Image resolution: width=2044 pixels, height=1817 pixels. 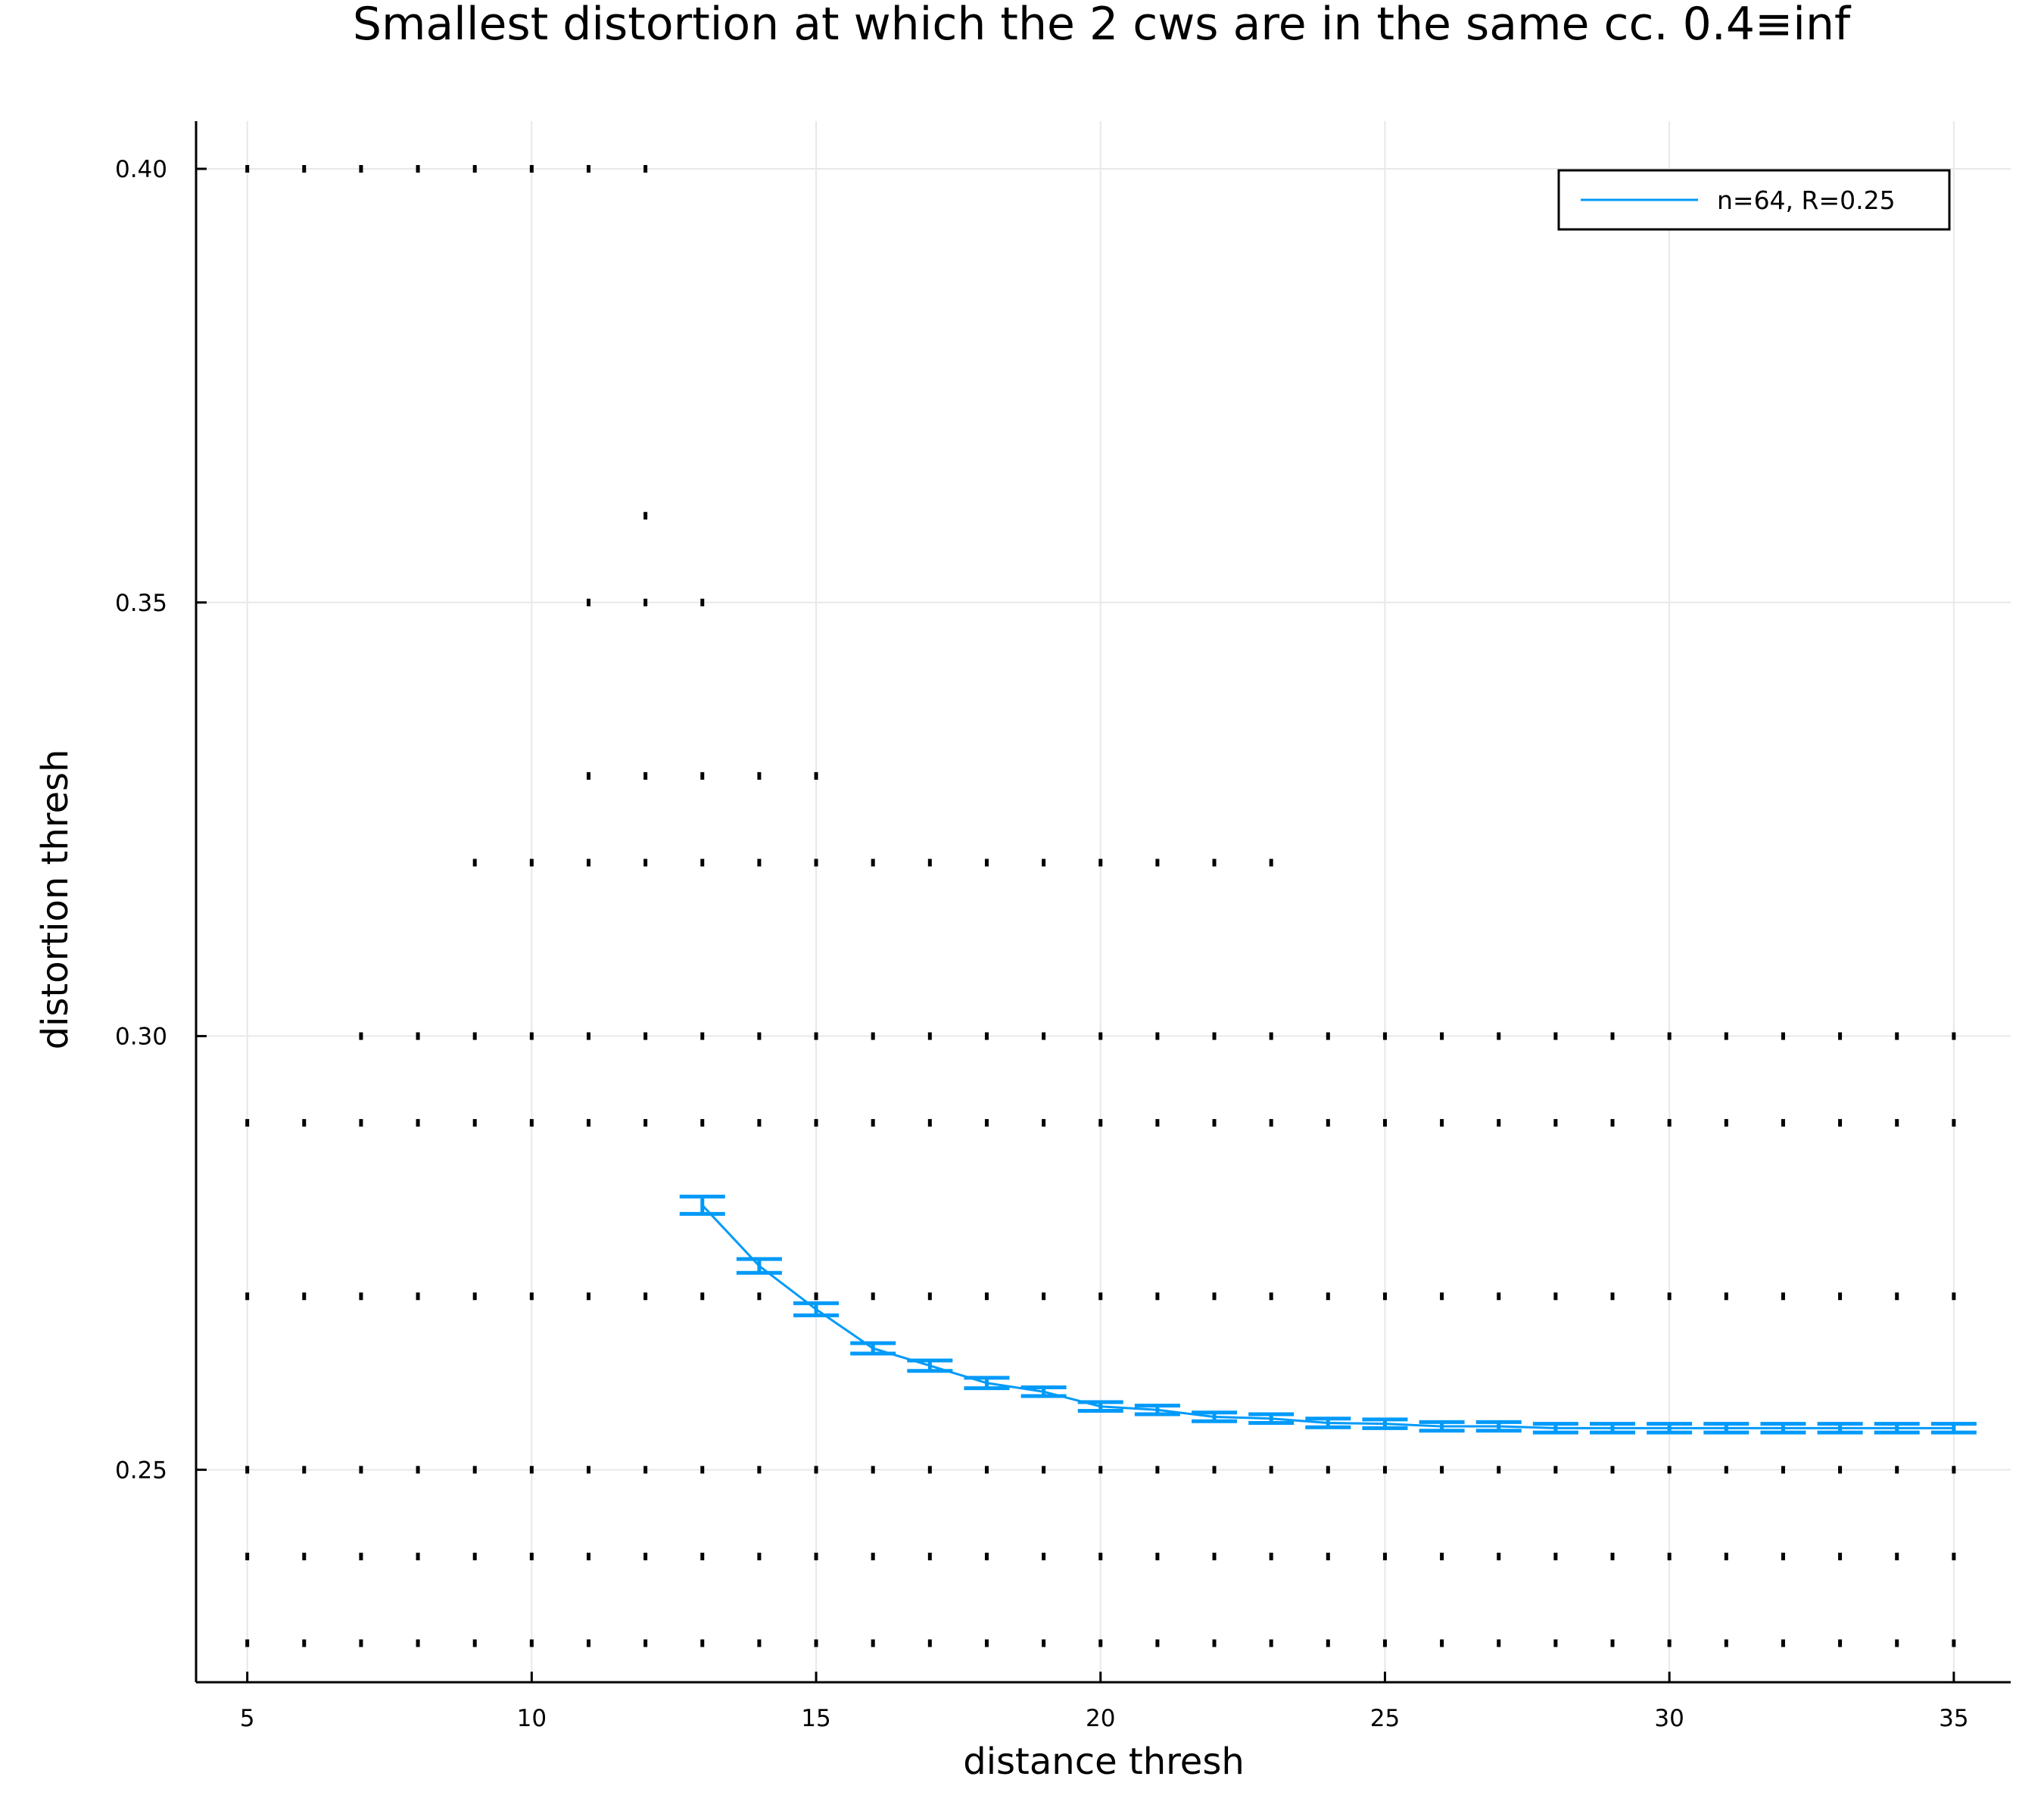 What do you see at coordinates (815, 1718) in the screenshot?
I see `x-tick-label: 15` at bounding box center [815, 1718].